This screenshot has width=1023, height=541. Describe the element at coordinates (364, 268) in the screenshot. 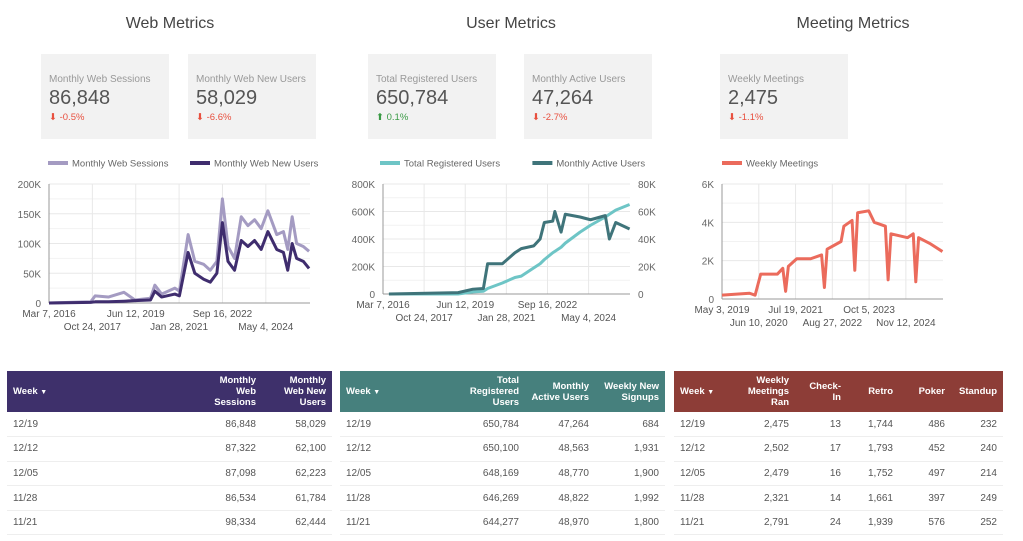

I see `y-tick-label: 200K` at that location.